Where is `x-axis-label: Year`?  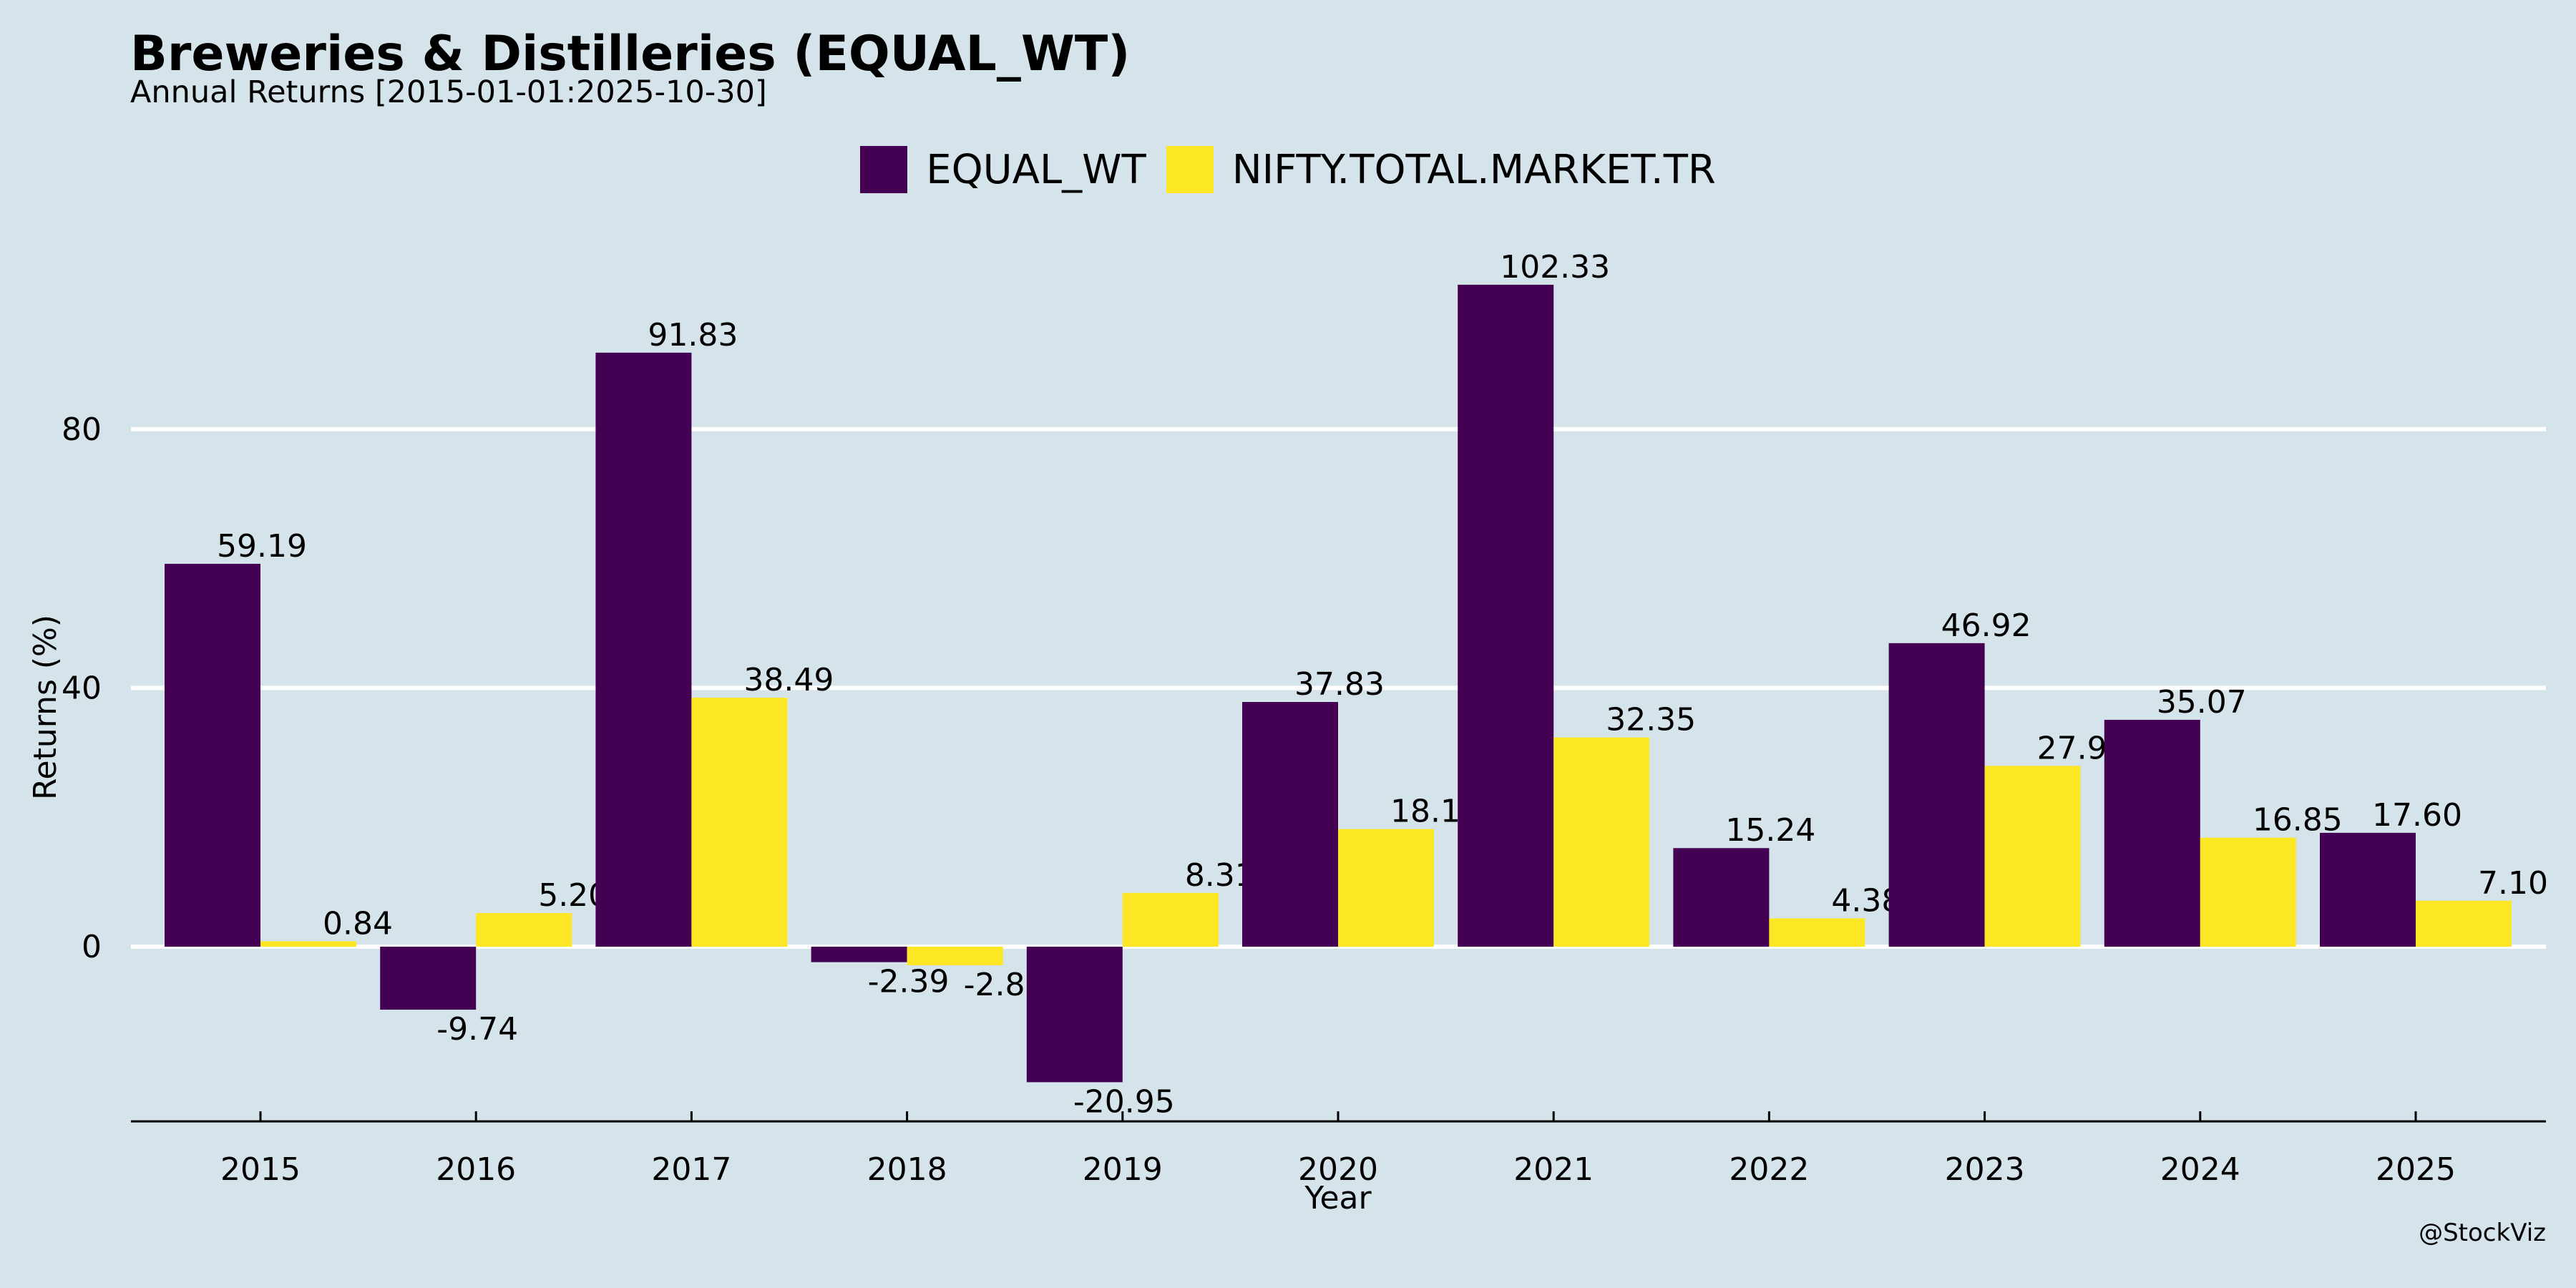 x-axis-label: Year is located at coordinates (1338, 1198).